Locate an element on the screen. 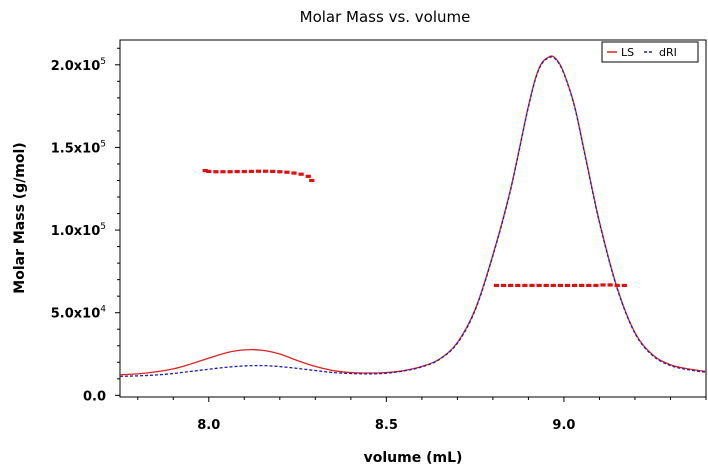  legend-dri-label: dRI is located at coordinates (668, 52).